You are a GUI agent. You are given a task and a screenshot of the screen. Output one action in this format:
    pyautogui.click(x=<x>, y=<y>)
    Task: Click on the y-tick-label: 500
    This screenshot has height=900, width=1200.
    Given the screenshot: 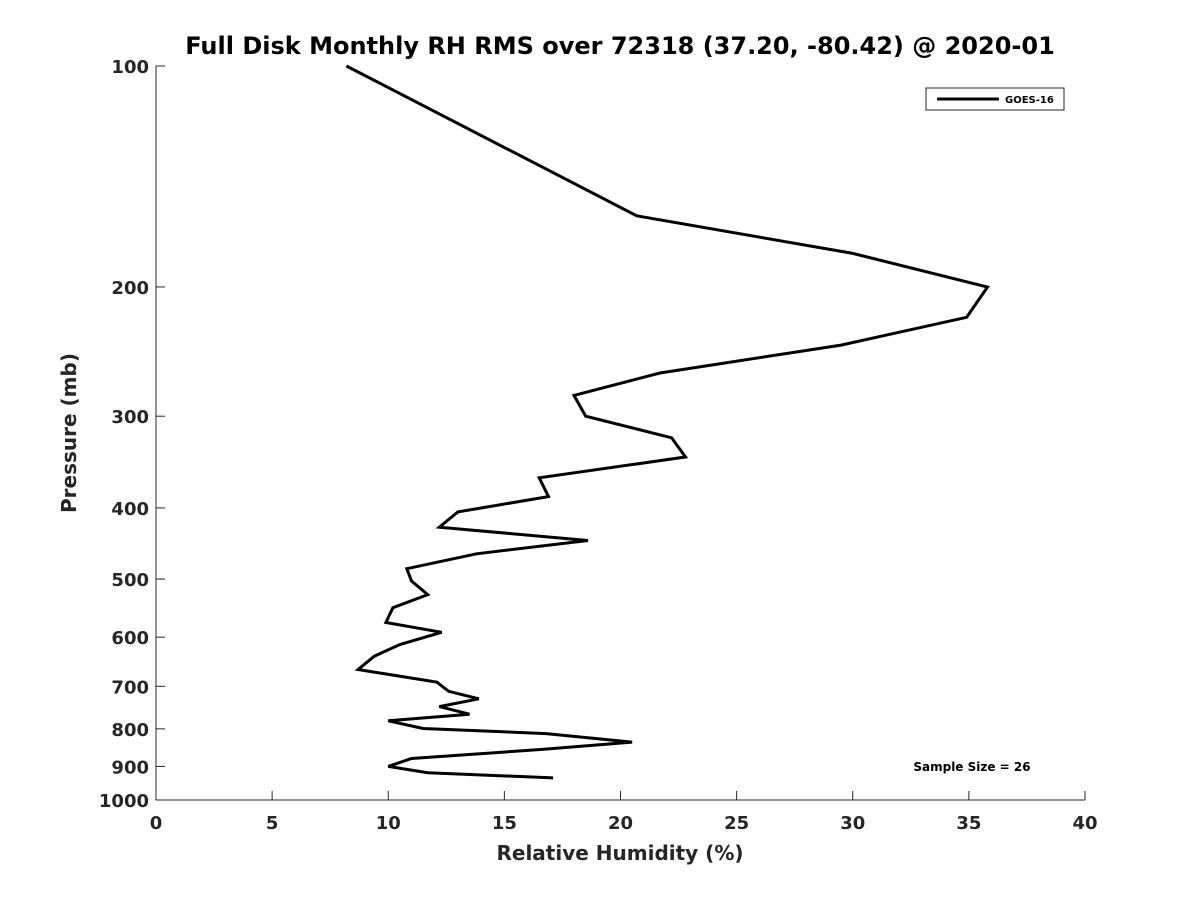 What is the action you would take?
    pyautogui.click(x=130, y=580)
    